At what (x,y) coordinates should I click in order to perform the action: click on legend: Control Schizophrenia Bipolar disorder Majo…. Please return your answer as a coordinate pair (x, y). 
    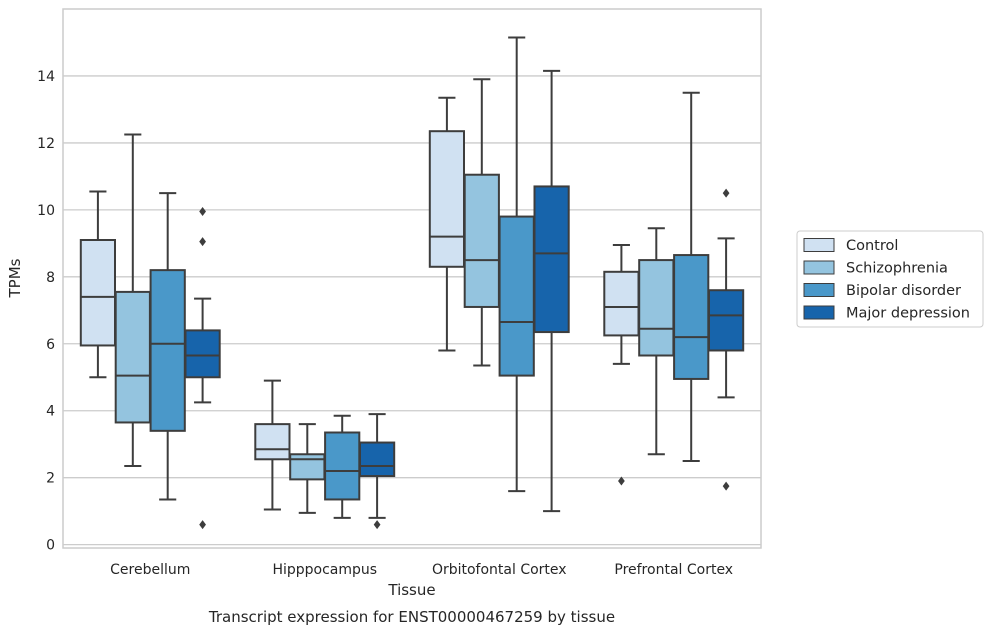
    Looking at the image, I should click on (890, 279).